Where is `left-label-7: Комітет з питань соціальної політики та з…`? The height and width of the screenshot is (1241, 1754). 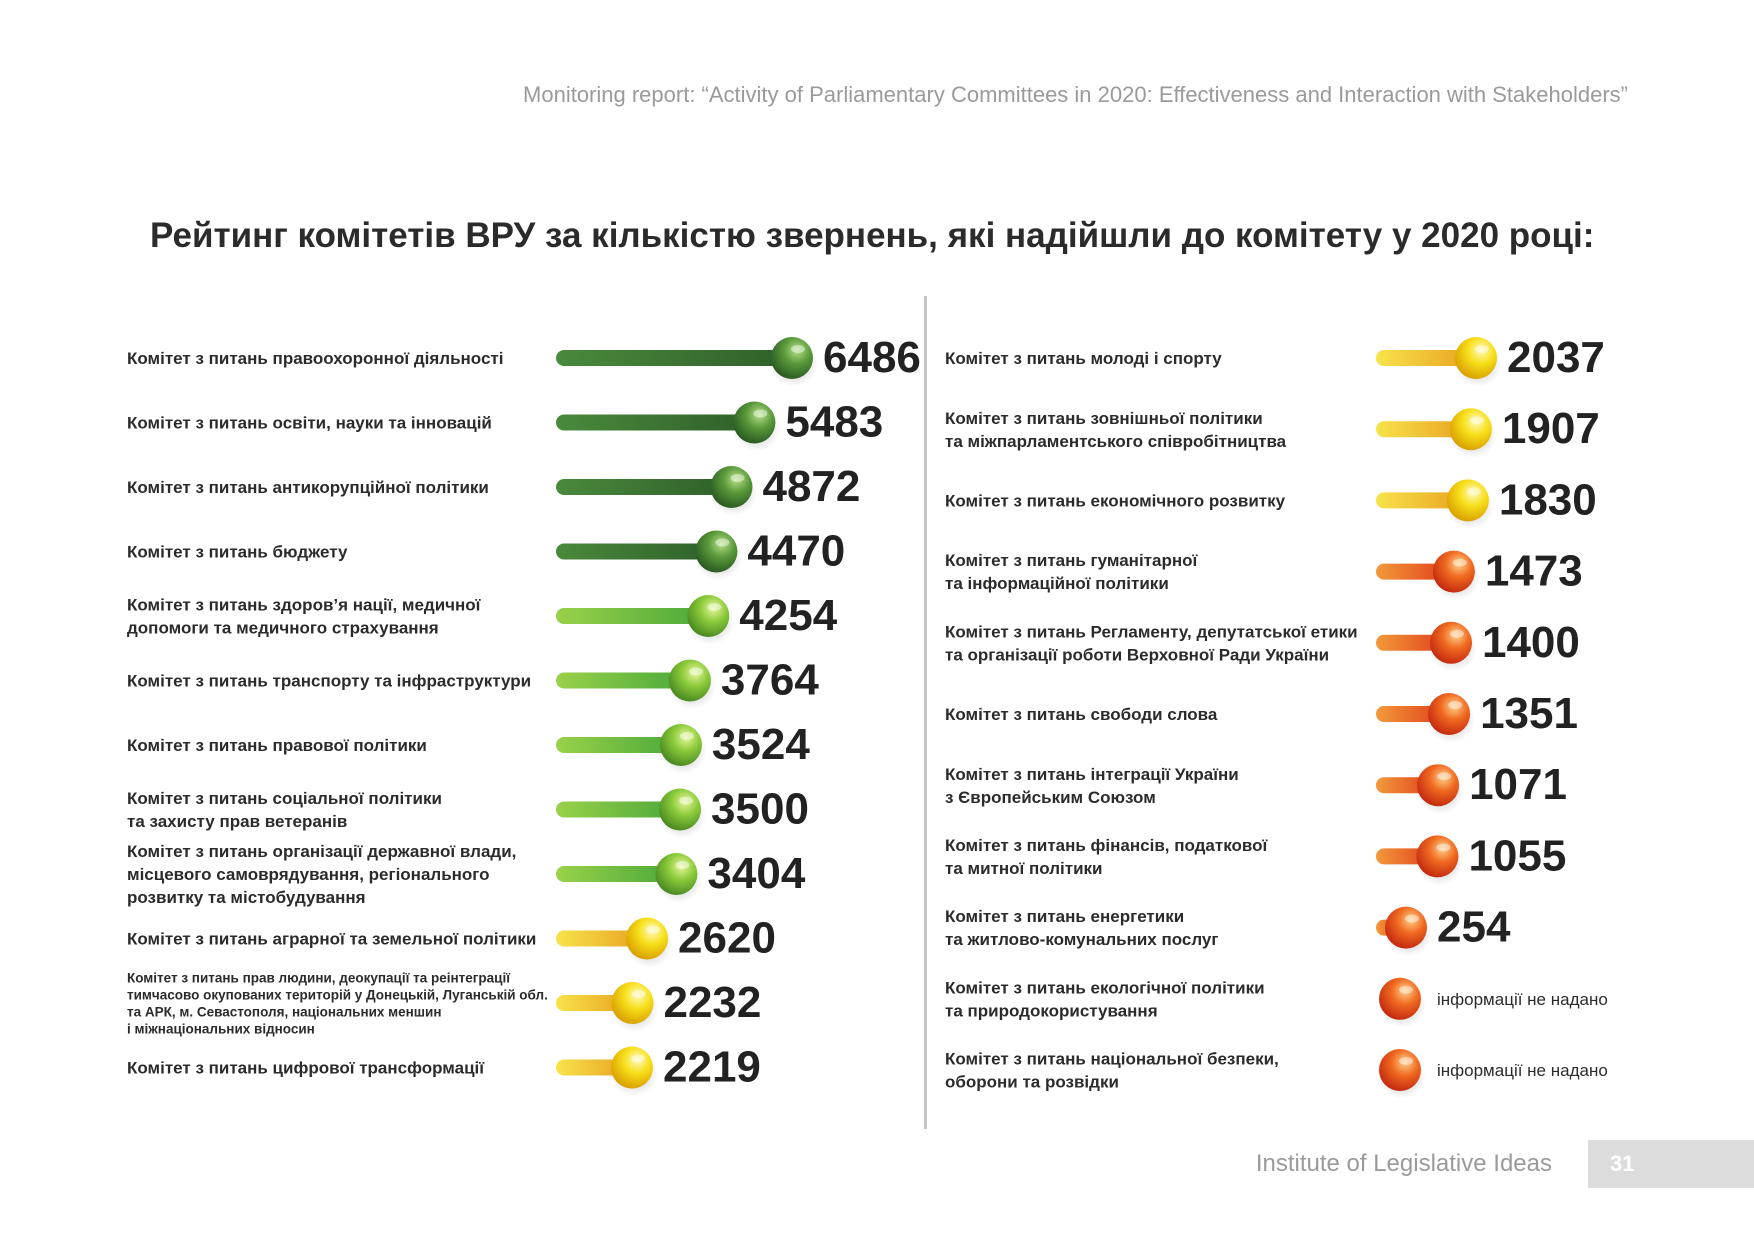 left-label-7: Комітет з питань соціальної політики та з… is located at coordinates (284, 810).